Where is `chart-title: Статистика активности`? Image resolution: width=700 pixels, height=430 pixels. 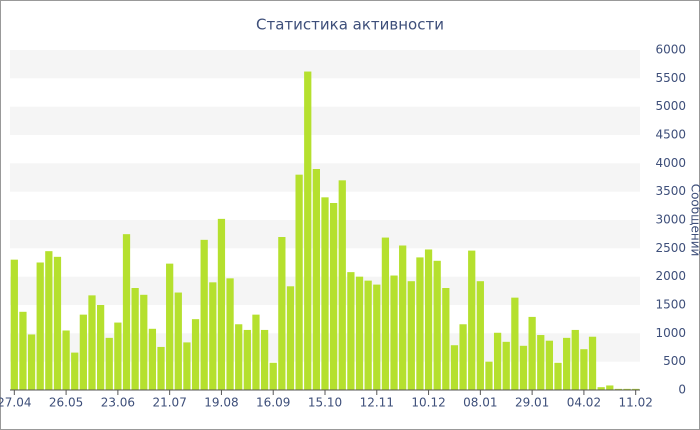 chart-title: Статистика активности is located at coordinates (350, 25).